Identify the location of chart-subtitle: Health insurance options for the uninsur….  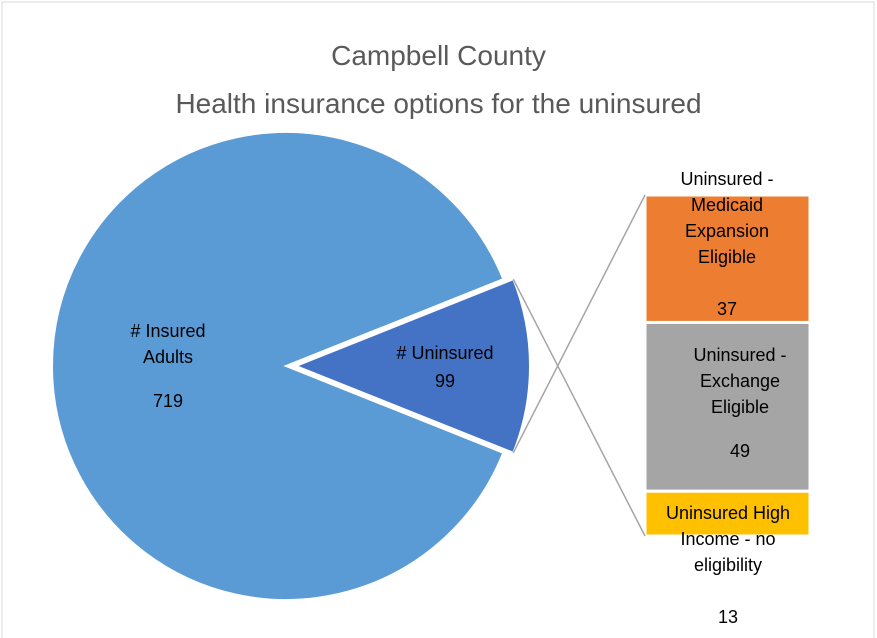
(438, 103).